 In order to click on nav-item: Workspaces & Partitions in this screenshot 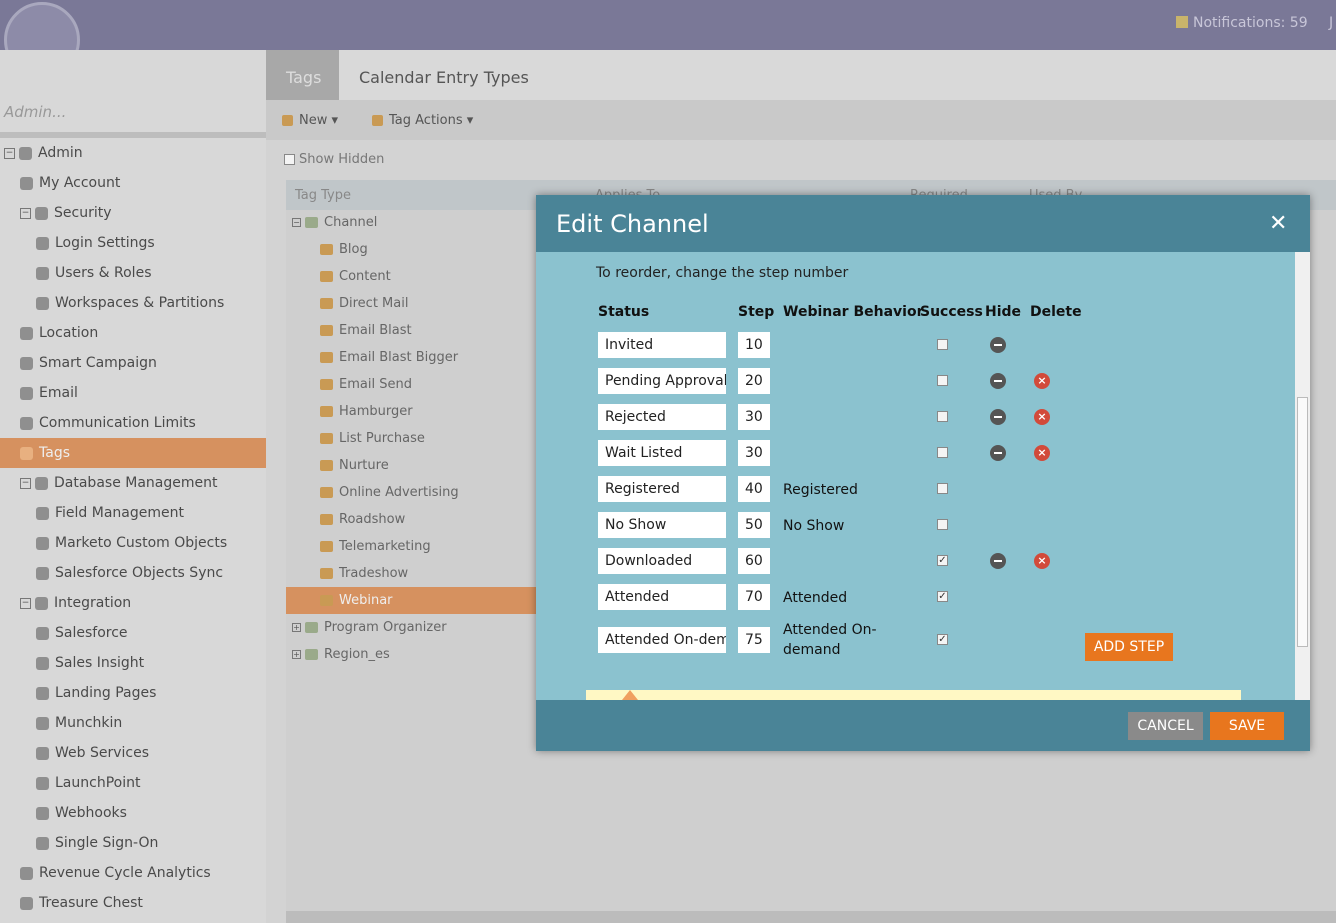, I will do `click(133, 303)`.